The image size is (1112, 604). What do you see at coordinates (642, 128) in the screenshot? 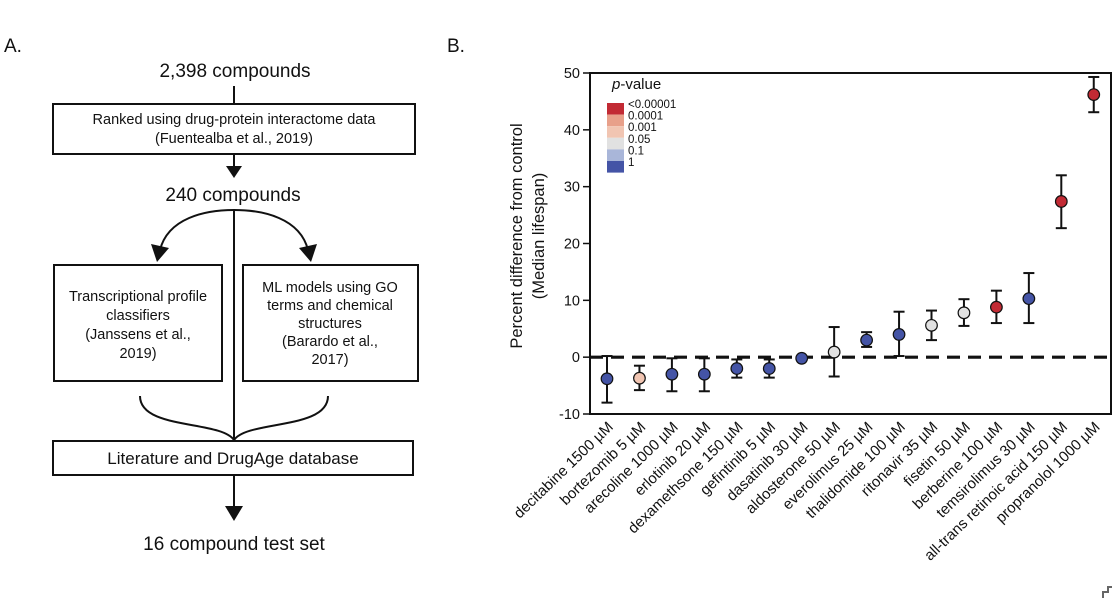
I see `legend-label: 0.001` at bounding box center [642, 128].